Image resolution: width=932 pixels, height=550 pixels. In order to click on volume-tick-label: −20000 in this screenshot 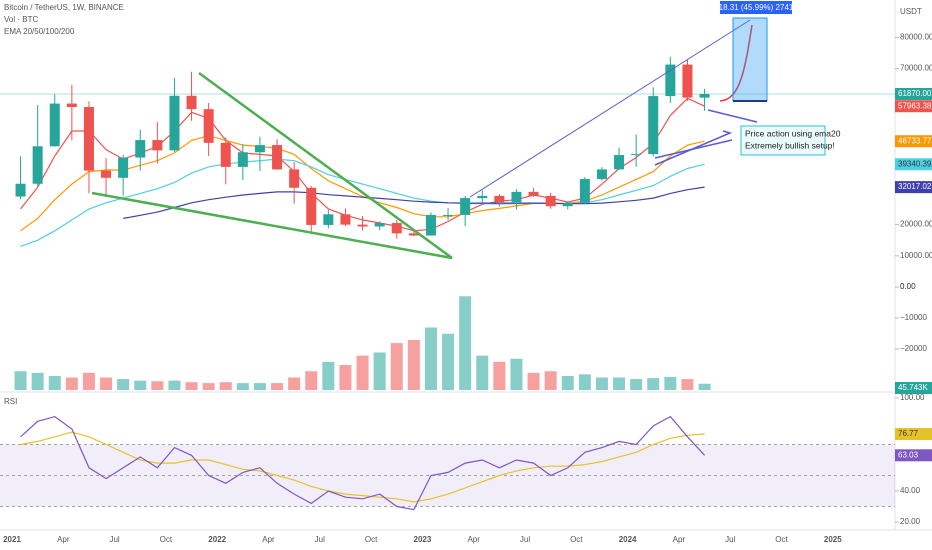, I will do `click(913, 348)`.